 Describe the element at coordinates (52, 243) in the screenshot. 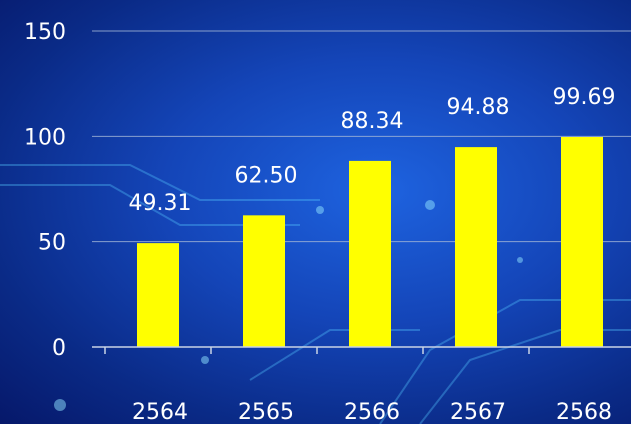

I see `y-tick-label: 50` at that location.